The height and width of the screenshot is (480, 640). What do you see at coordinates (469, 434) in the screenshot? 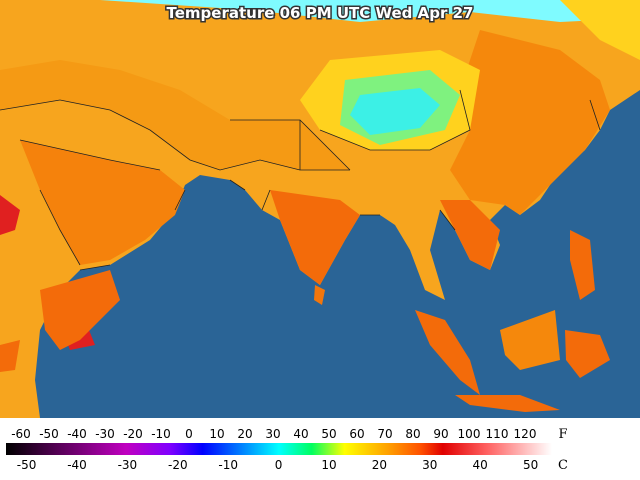
I see `fahrenheit-tick: 100` at bounding box center [469, 434].